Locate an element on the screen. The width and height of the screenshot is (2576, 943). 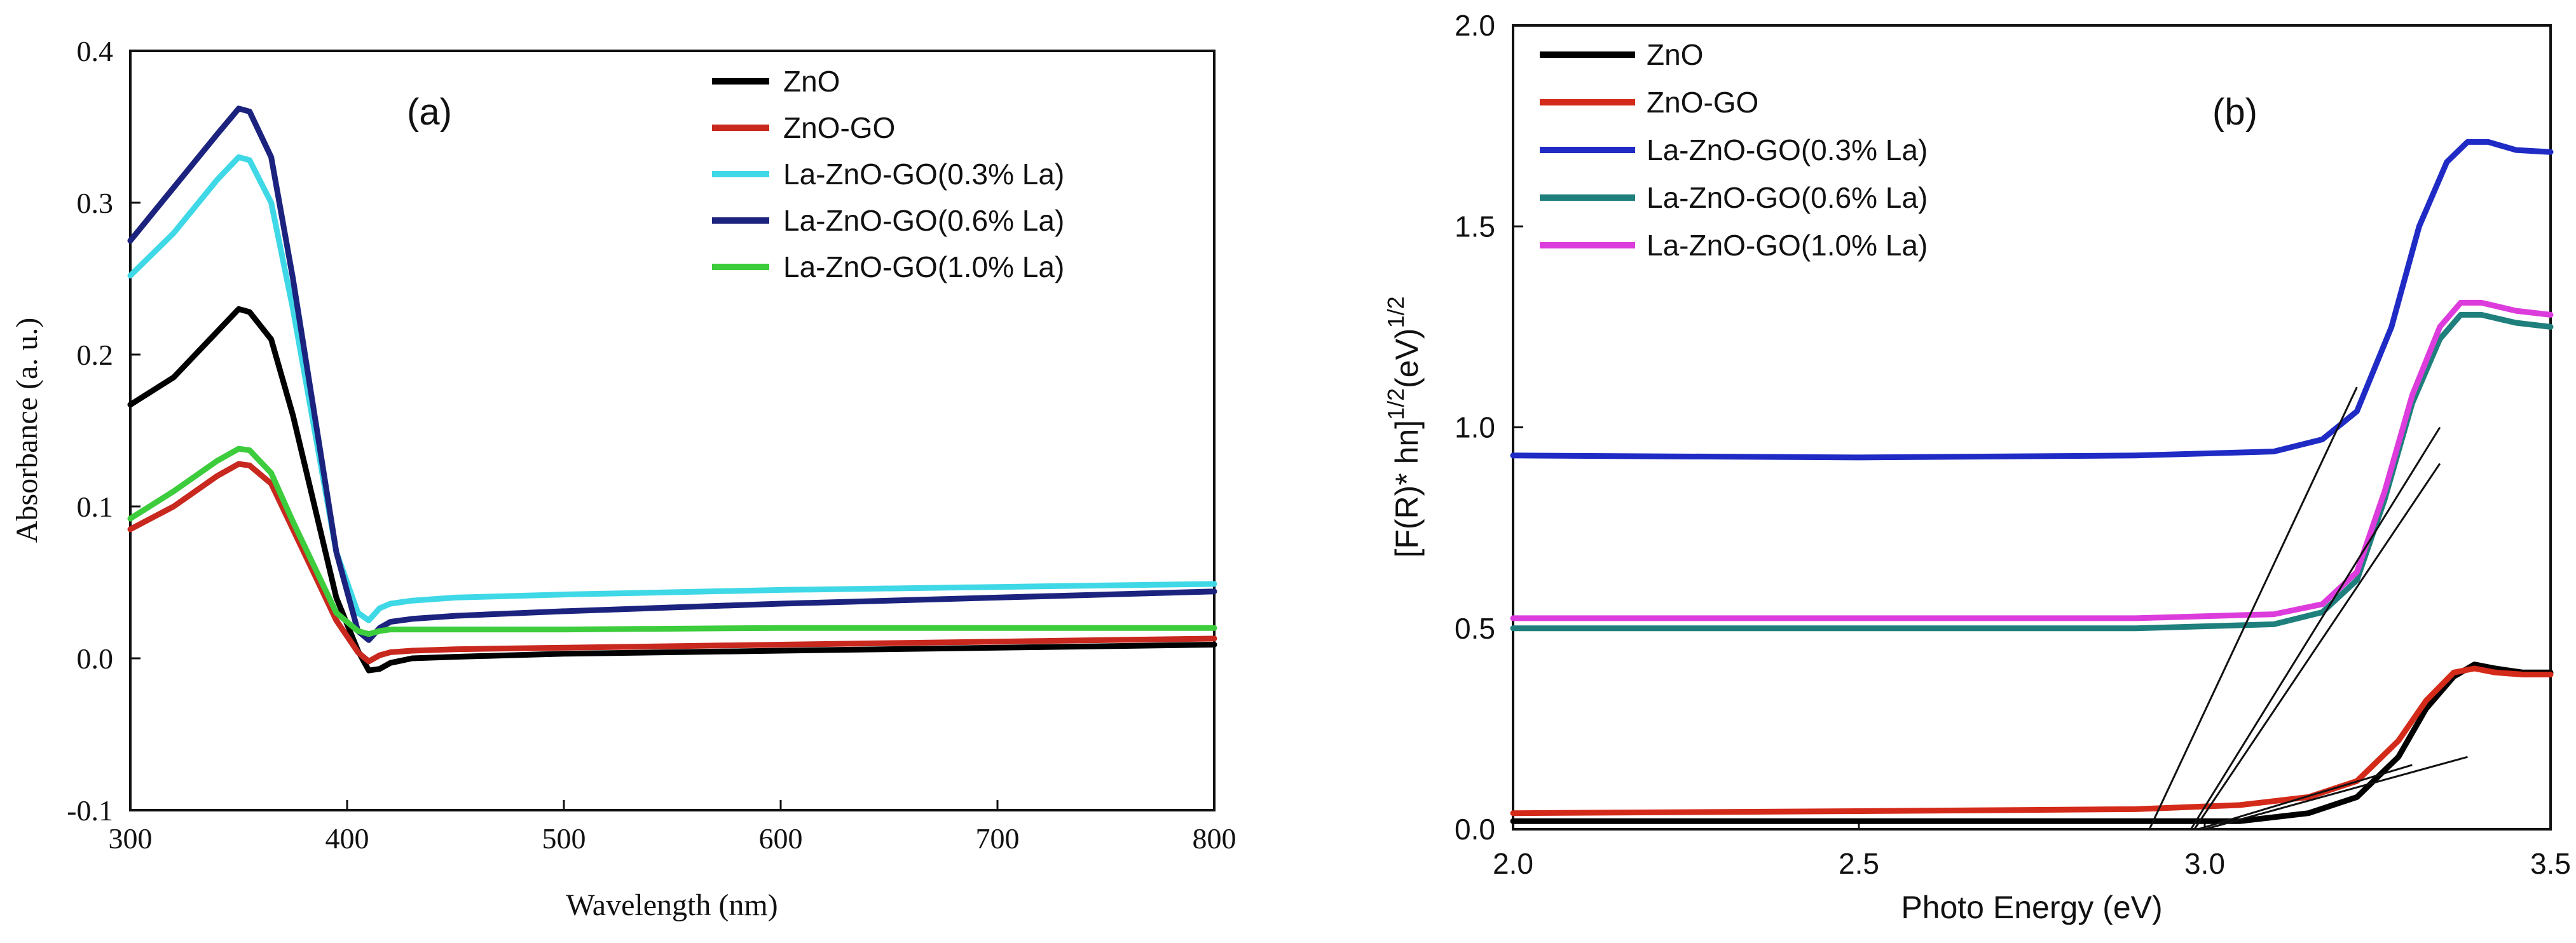
y-tick-label: 0.4 is located at coordinates (95, 51).